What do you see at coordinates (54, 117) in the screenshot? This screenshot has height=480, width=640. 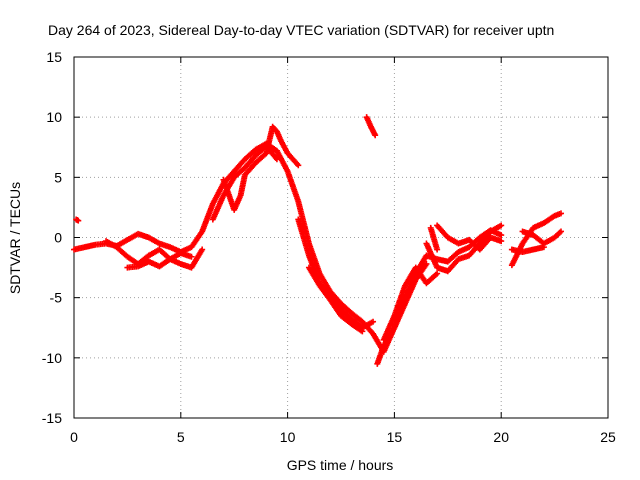 I see `y-tick-label: 10` at bounding box center [54, 117].